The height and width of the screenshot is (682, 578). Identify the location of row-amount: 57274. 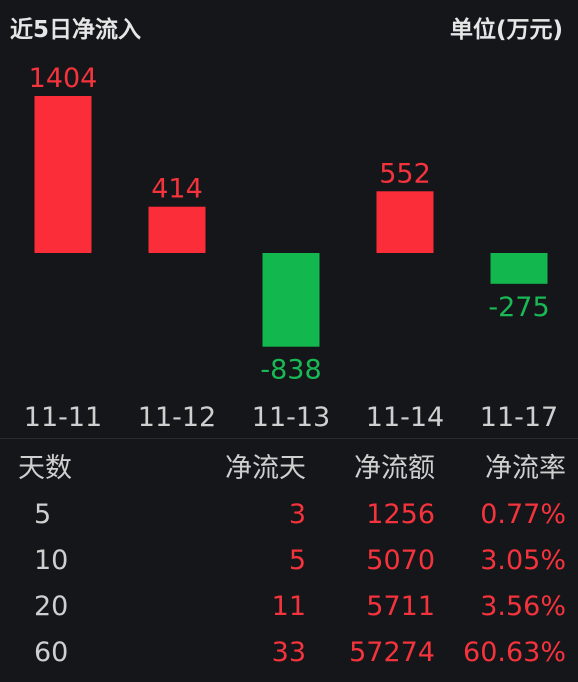
(392, 652).